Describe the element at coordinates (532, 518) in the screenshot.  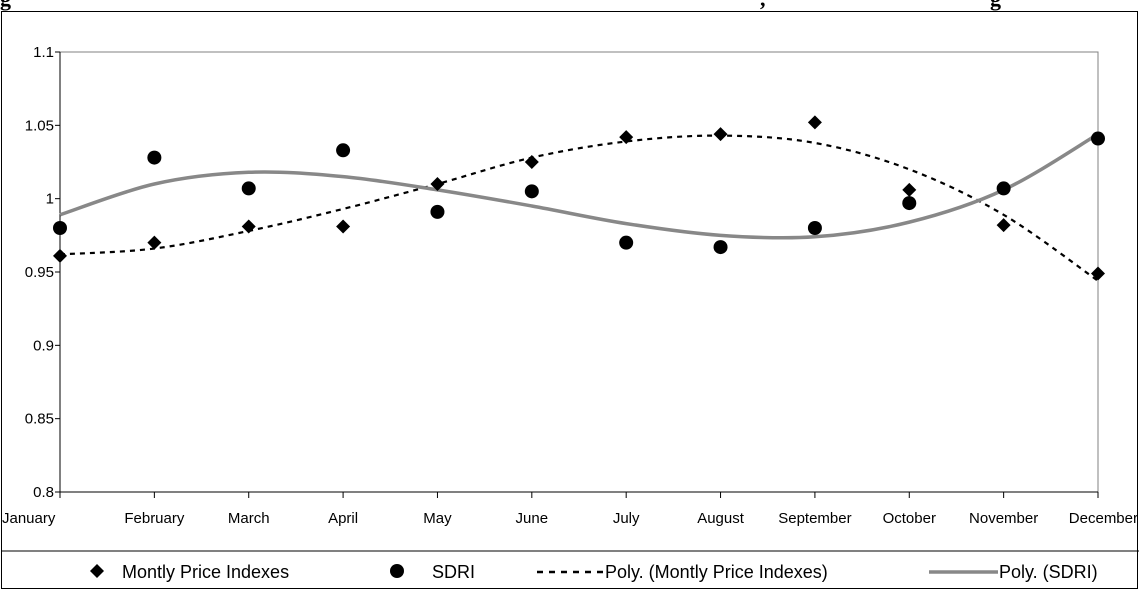
I see `x-tick-label: June` at that location.